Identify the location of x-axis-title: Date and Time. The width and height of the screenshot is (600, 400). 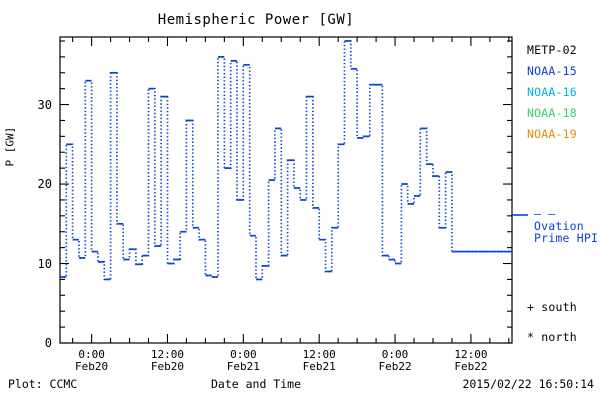
(255, 384).